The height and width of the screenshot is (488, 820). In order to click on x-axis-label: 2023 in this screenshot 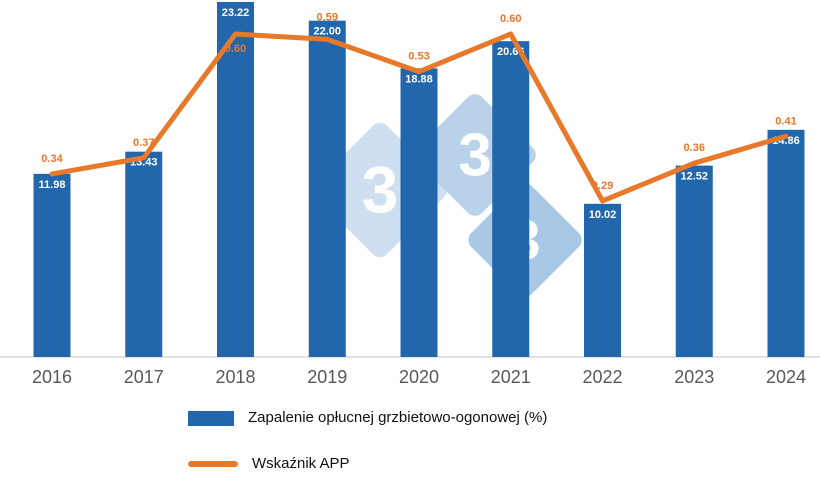, I will do `click(694, 377)`.